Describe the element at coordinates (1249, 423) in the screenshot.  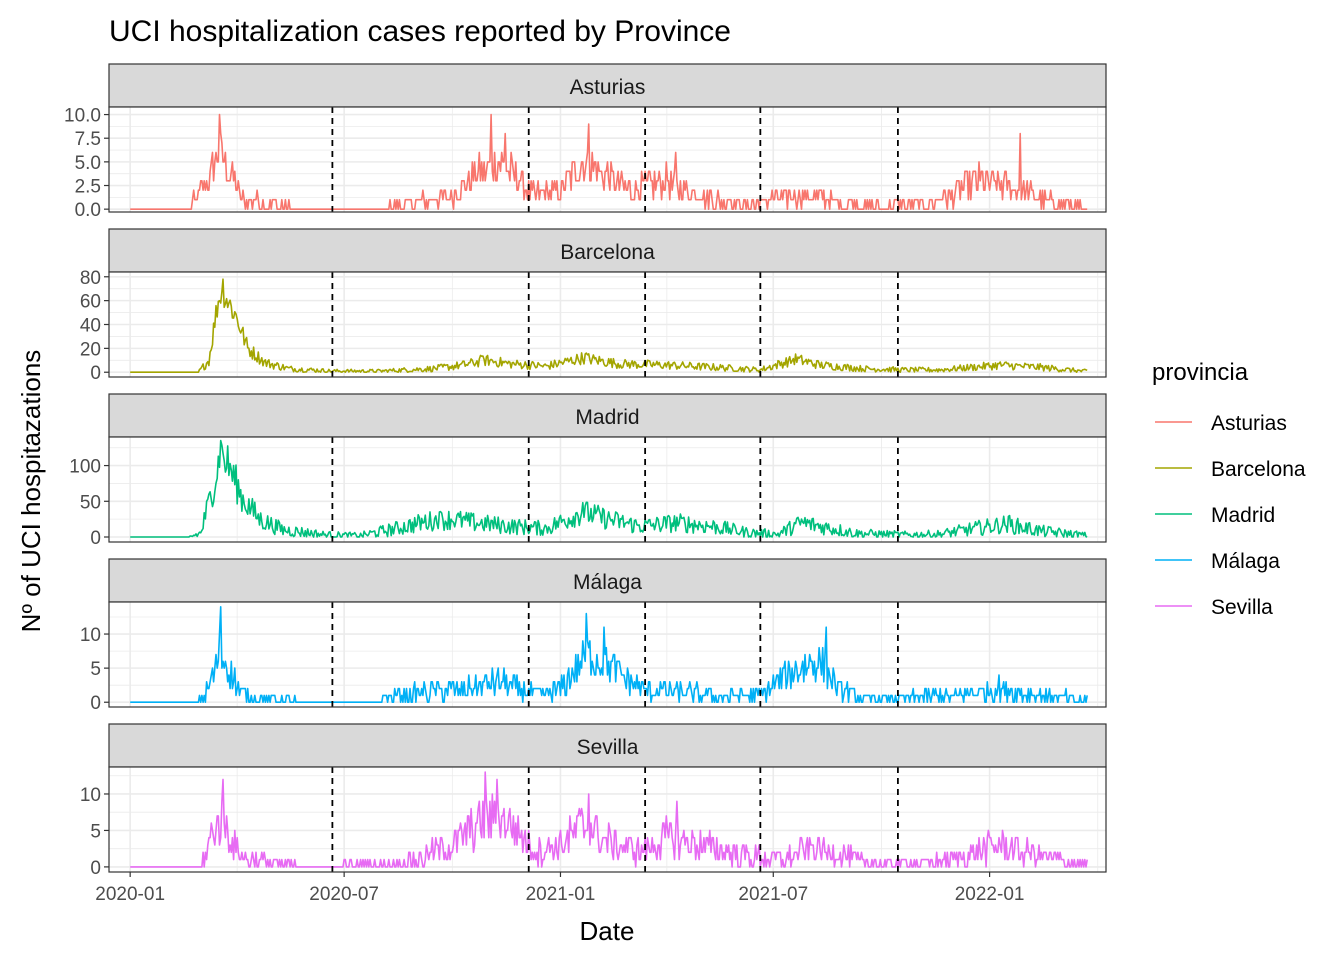
I see `legend-label: Asturias` at that location.